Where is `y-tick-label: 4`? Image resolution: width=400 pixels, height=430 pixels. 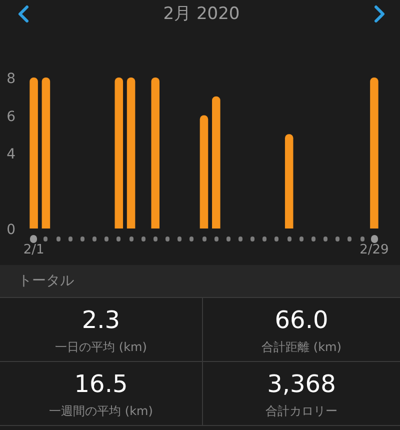 y-tick-label: 4 is located at coordinates (11, 154).